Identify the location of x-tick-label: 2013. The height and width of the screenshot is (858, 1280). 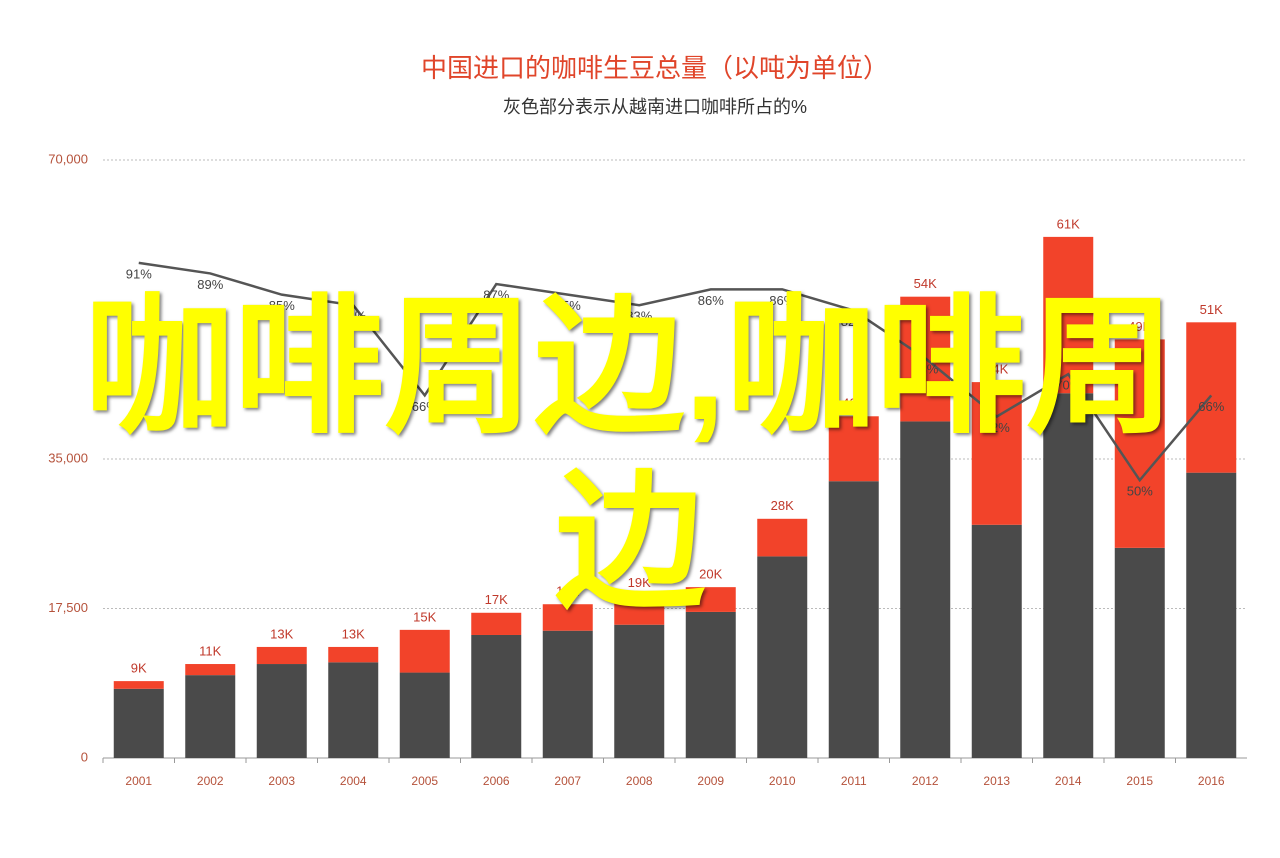
(996, 781).